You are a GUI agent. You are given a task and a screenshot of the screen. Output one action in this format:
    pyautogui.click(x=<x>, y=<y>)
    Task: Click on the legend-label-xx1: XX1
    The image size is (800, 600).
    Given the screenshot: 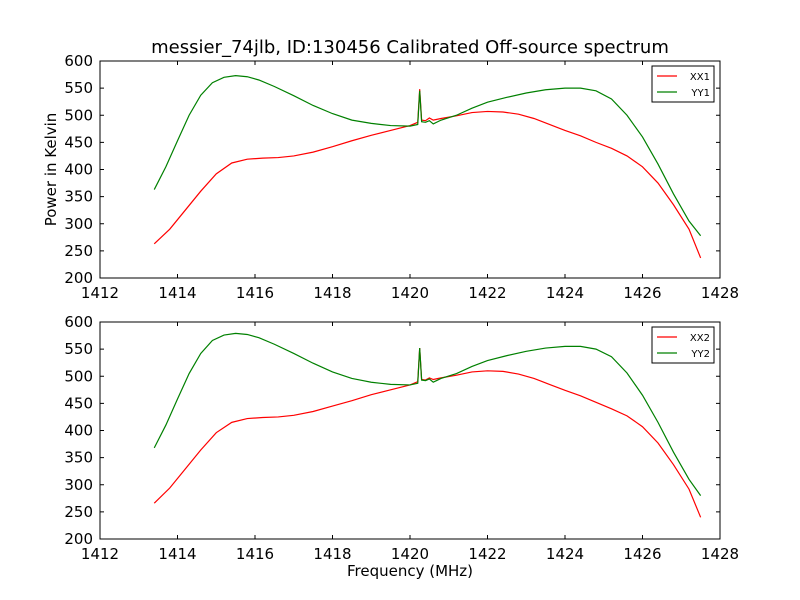 What is the action you would take?
    pyautogui.click(x=700, y=77)
    